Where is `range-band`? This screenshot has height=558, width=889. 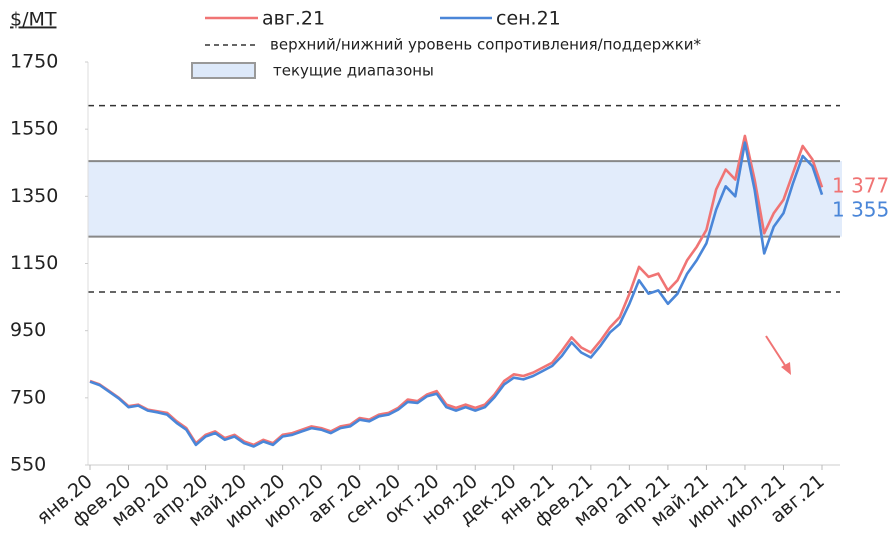
range-band is located at coordinates (465, 199).